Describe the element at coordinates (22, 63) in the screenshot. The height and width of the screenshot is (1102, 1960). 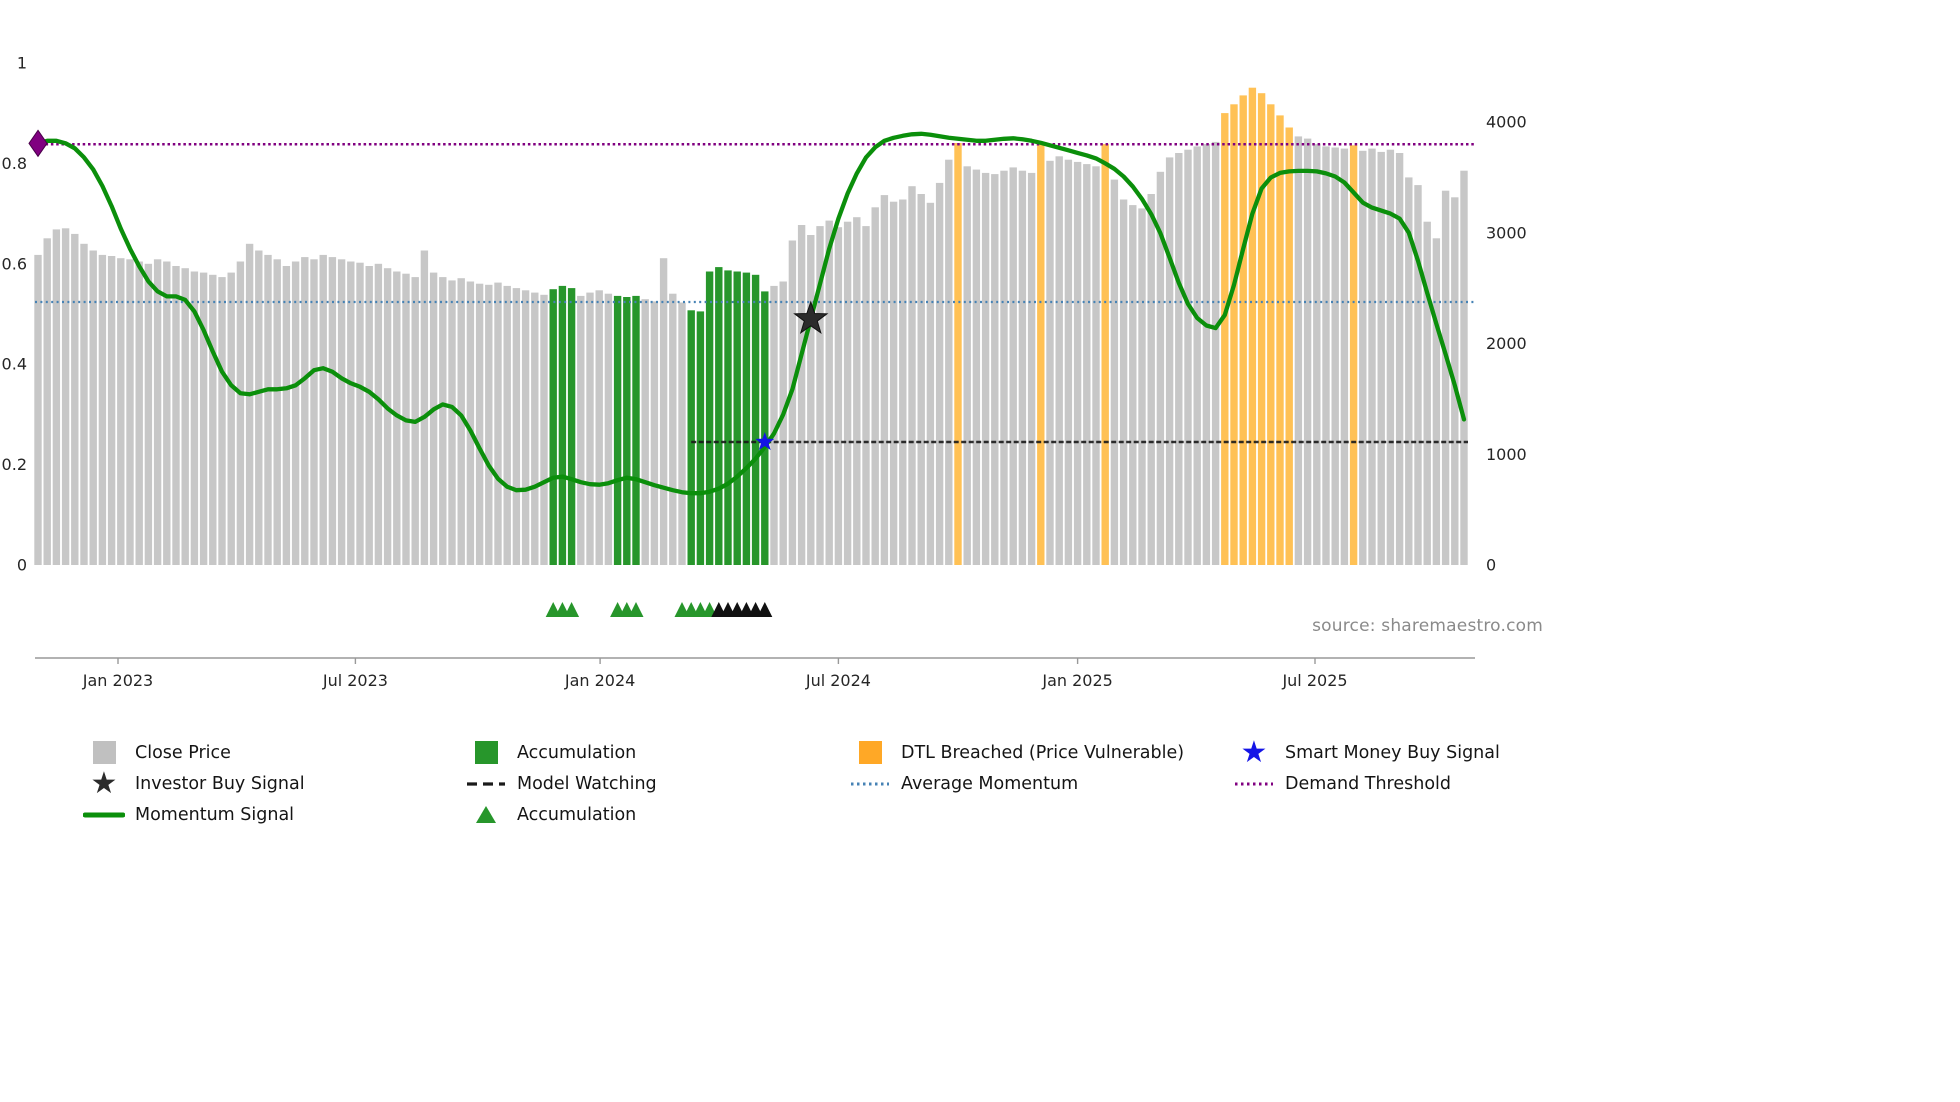
I see `svg-text: 1` at that location.